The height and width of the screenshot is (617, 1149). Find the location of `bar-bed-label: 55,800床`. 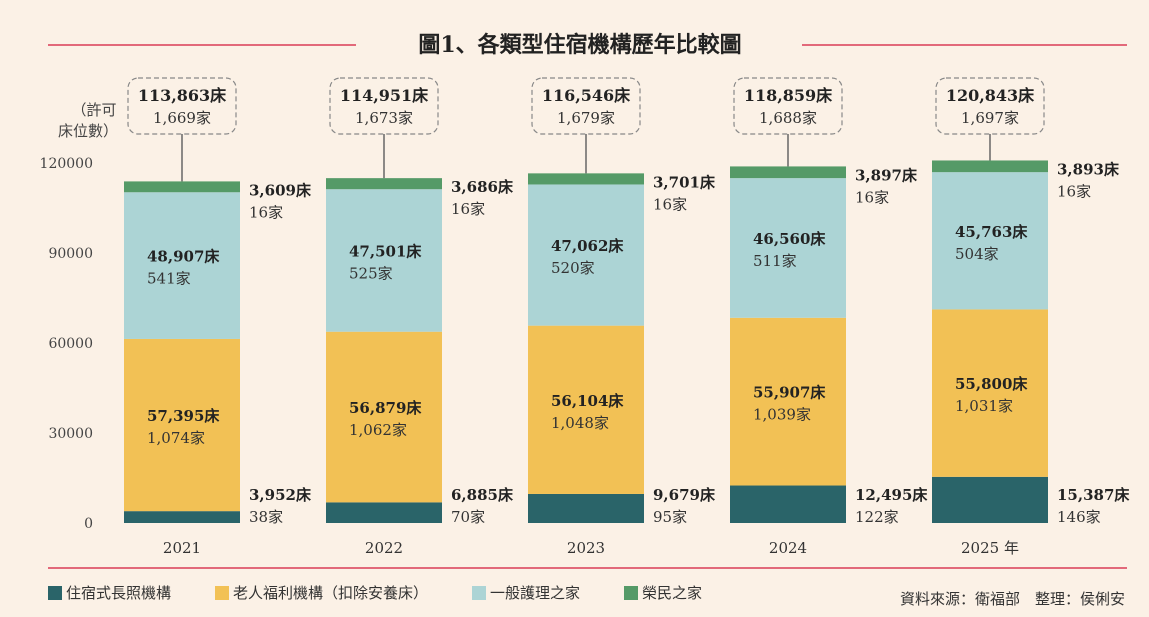

bar-bed-label: 55,800床 is located at coordinates (991, 384).